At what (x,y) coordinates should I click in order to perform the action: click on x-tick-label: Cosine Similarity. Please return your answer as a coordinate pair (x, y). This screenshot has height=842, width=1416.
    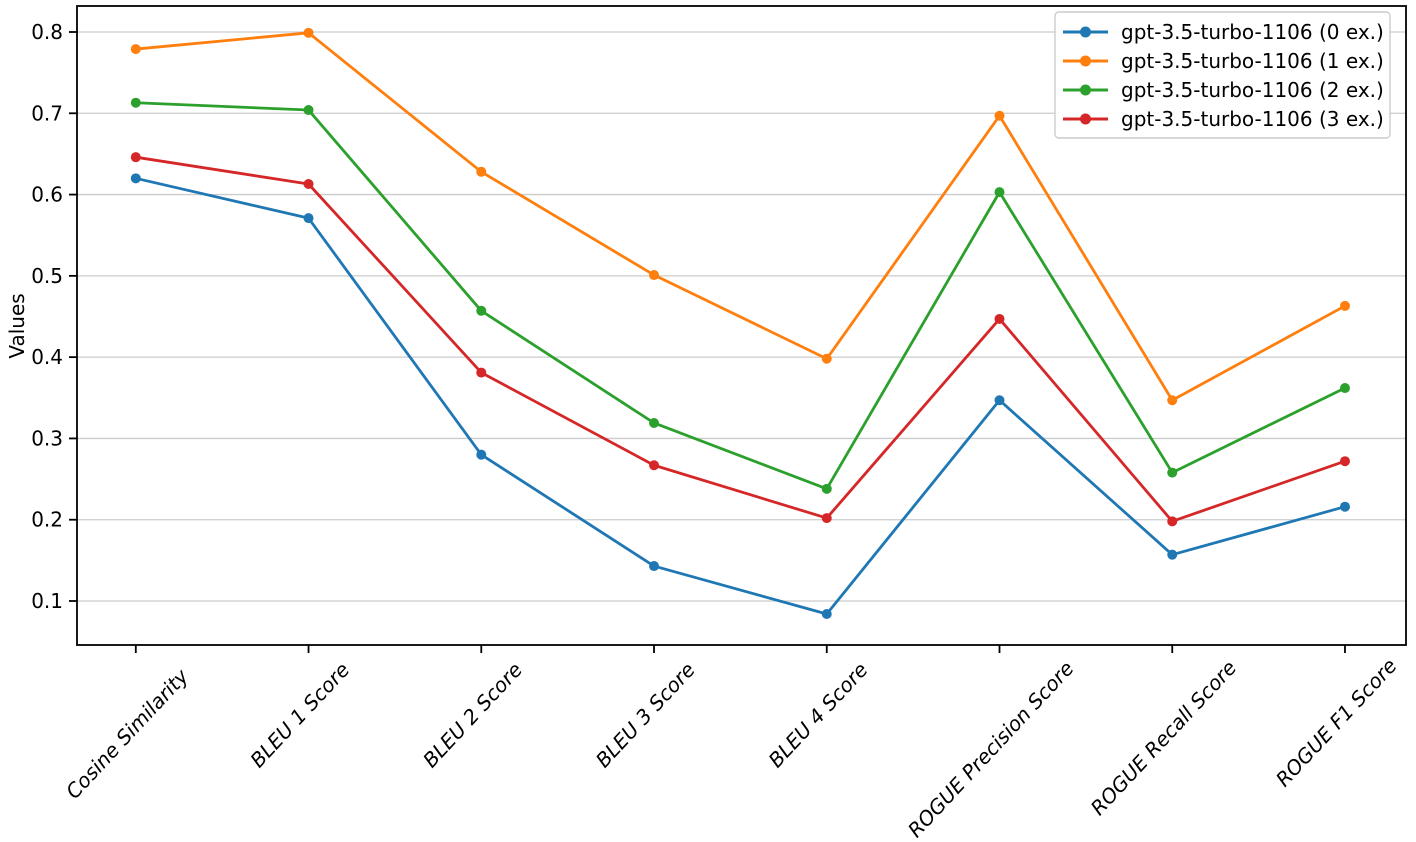
    Looking at the image, I should click on (127, 733).